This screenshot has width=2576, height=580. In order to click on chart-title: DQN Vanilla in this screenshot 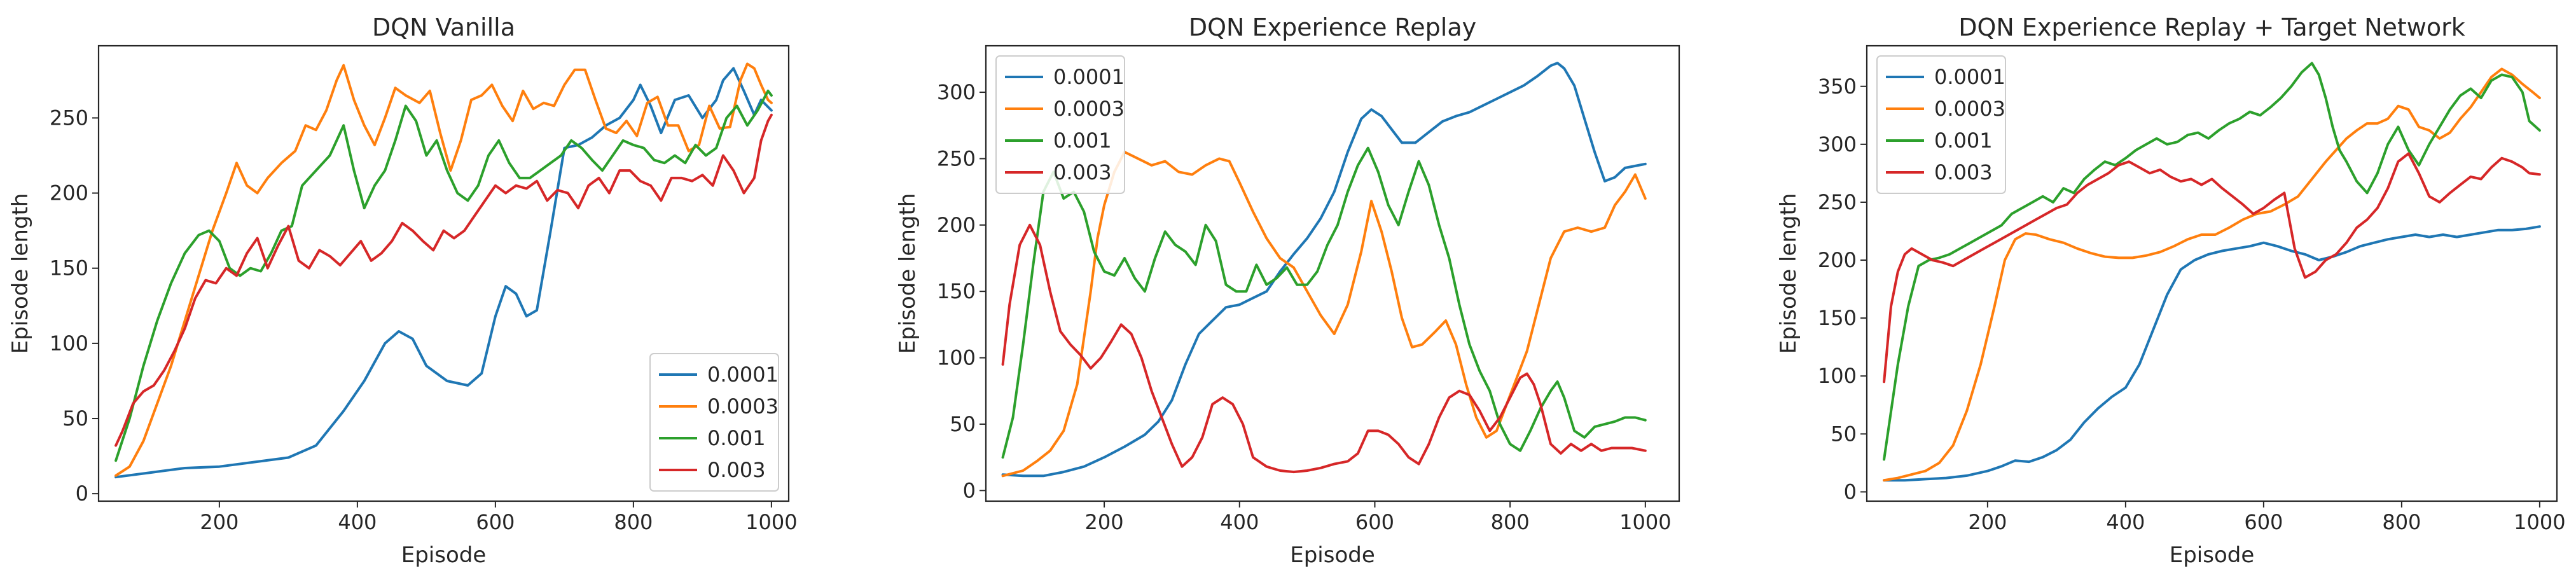, I will do `click(443, 27)`.